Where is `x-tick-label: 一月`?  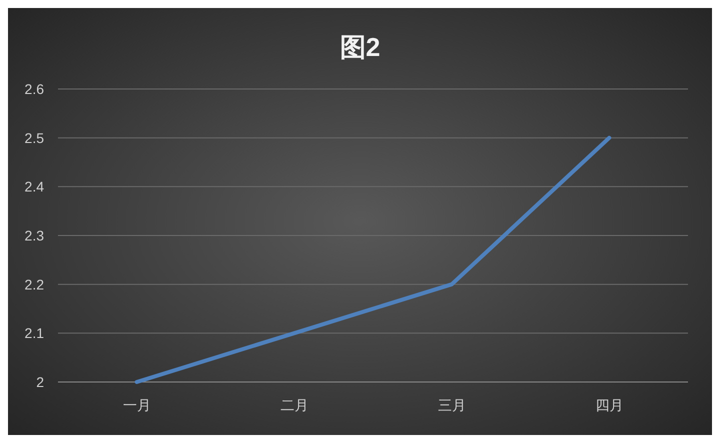
x-tick-label: 一月 is located at coordinates (136, 405).